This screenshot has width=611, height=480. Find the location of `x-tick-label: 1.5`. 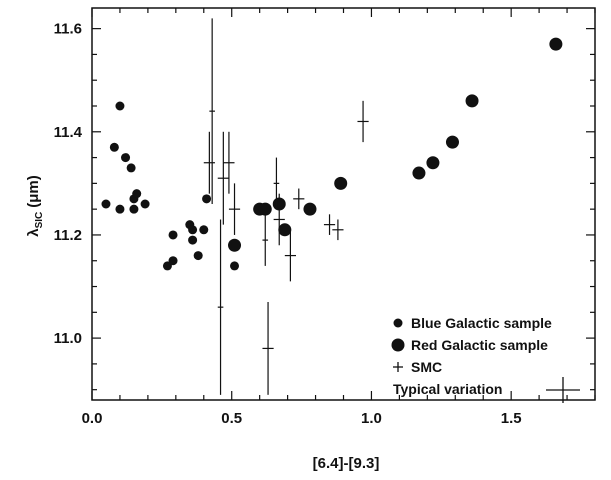

x-tick-label: 1.5 is located at coordinates (511, 418).